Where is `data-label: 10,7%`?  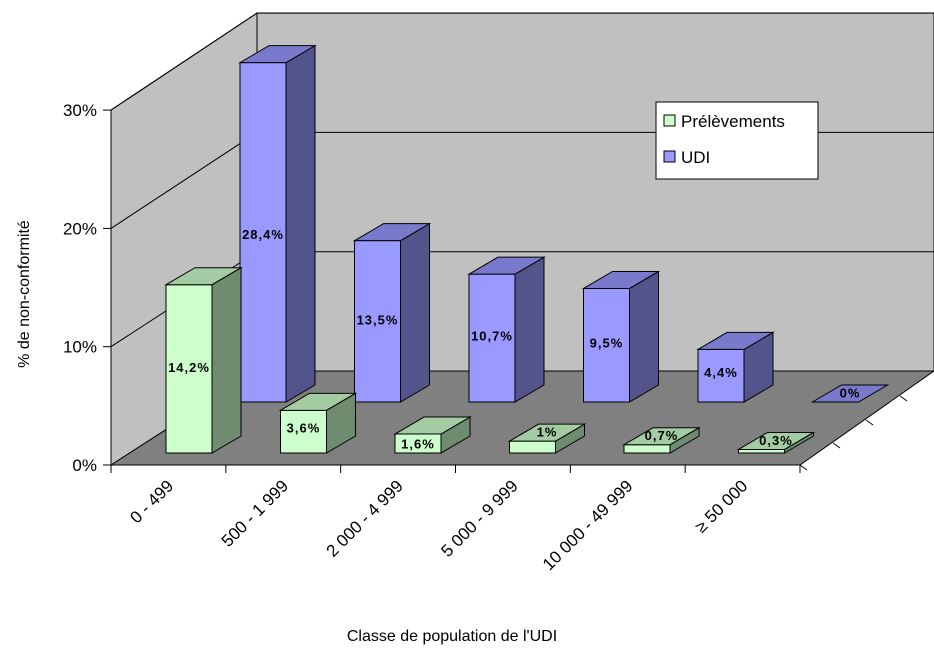
data-label: 10,7% is located at coordinates (492, 336).